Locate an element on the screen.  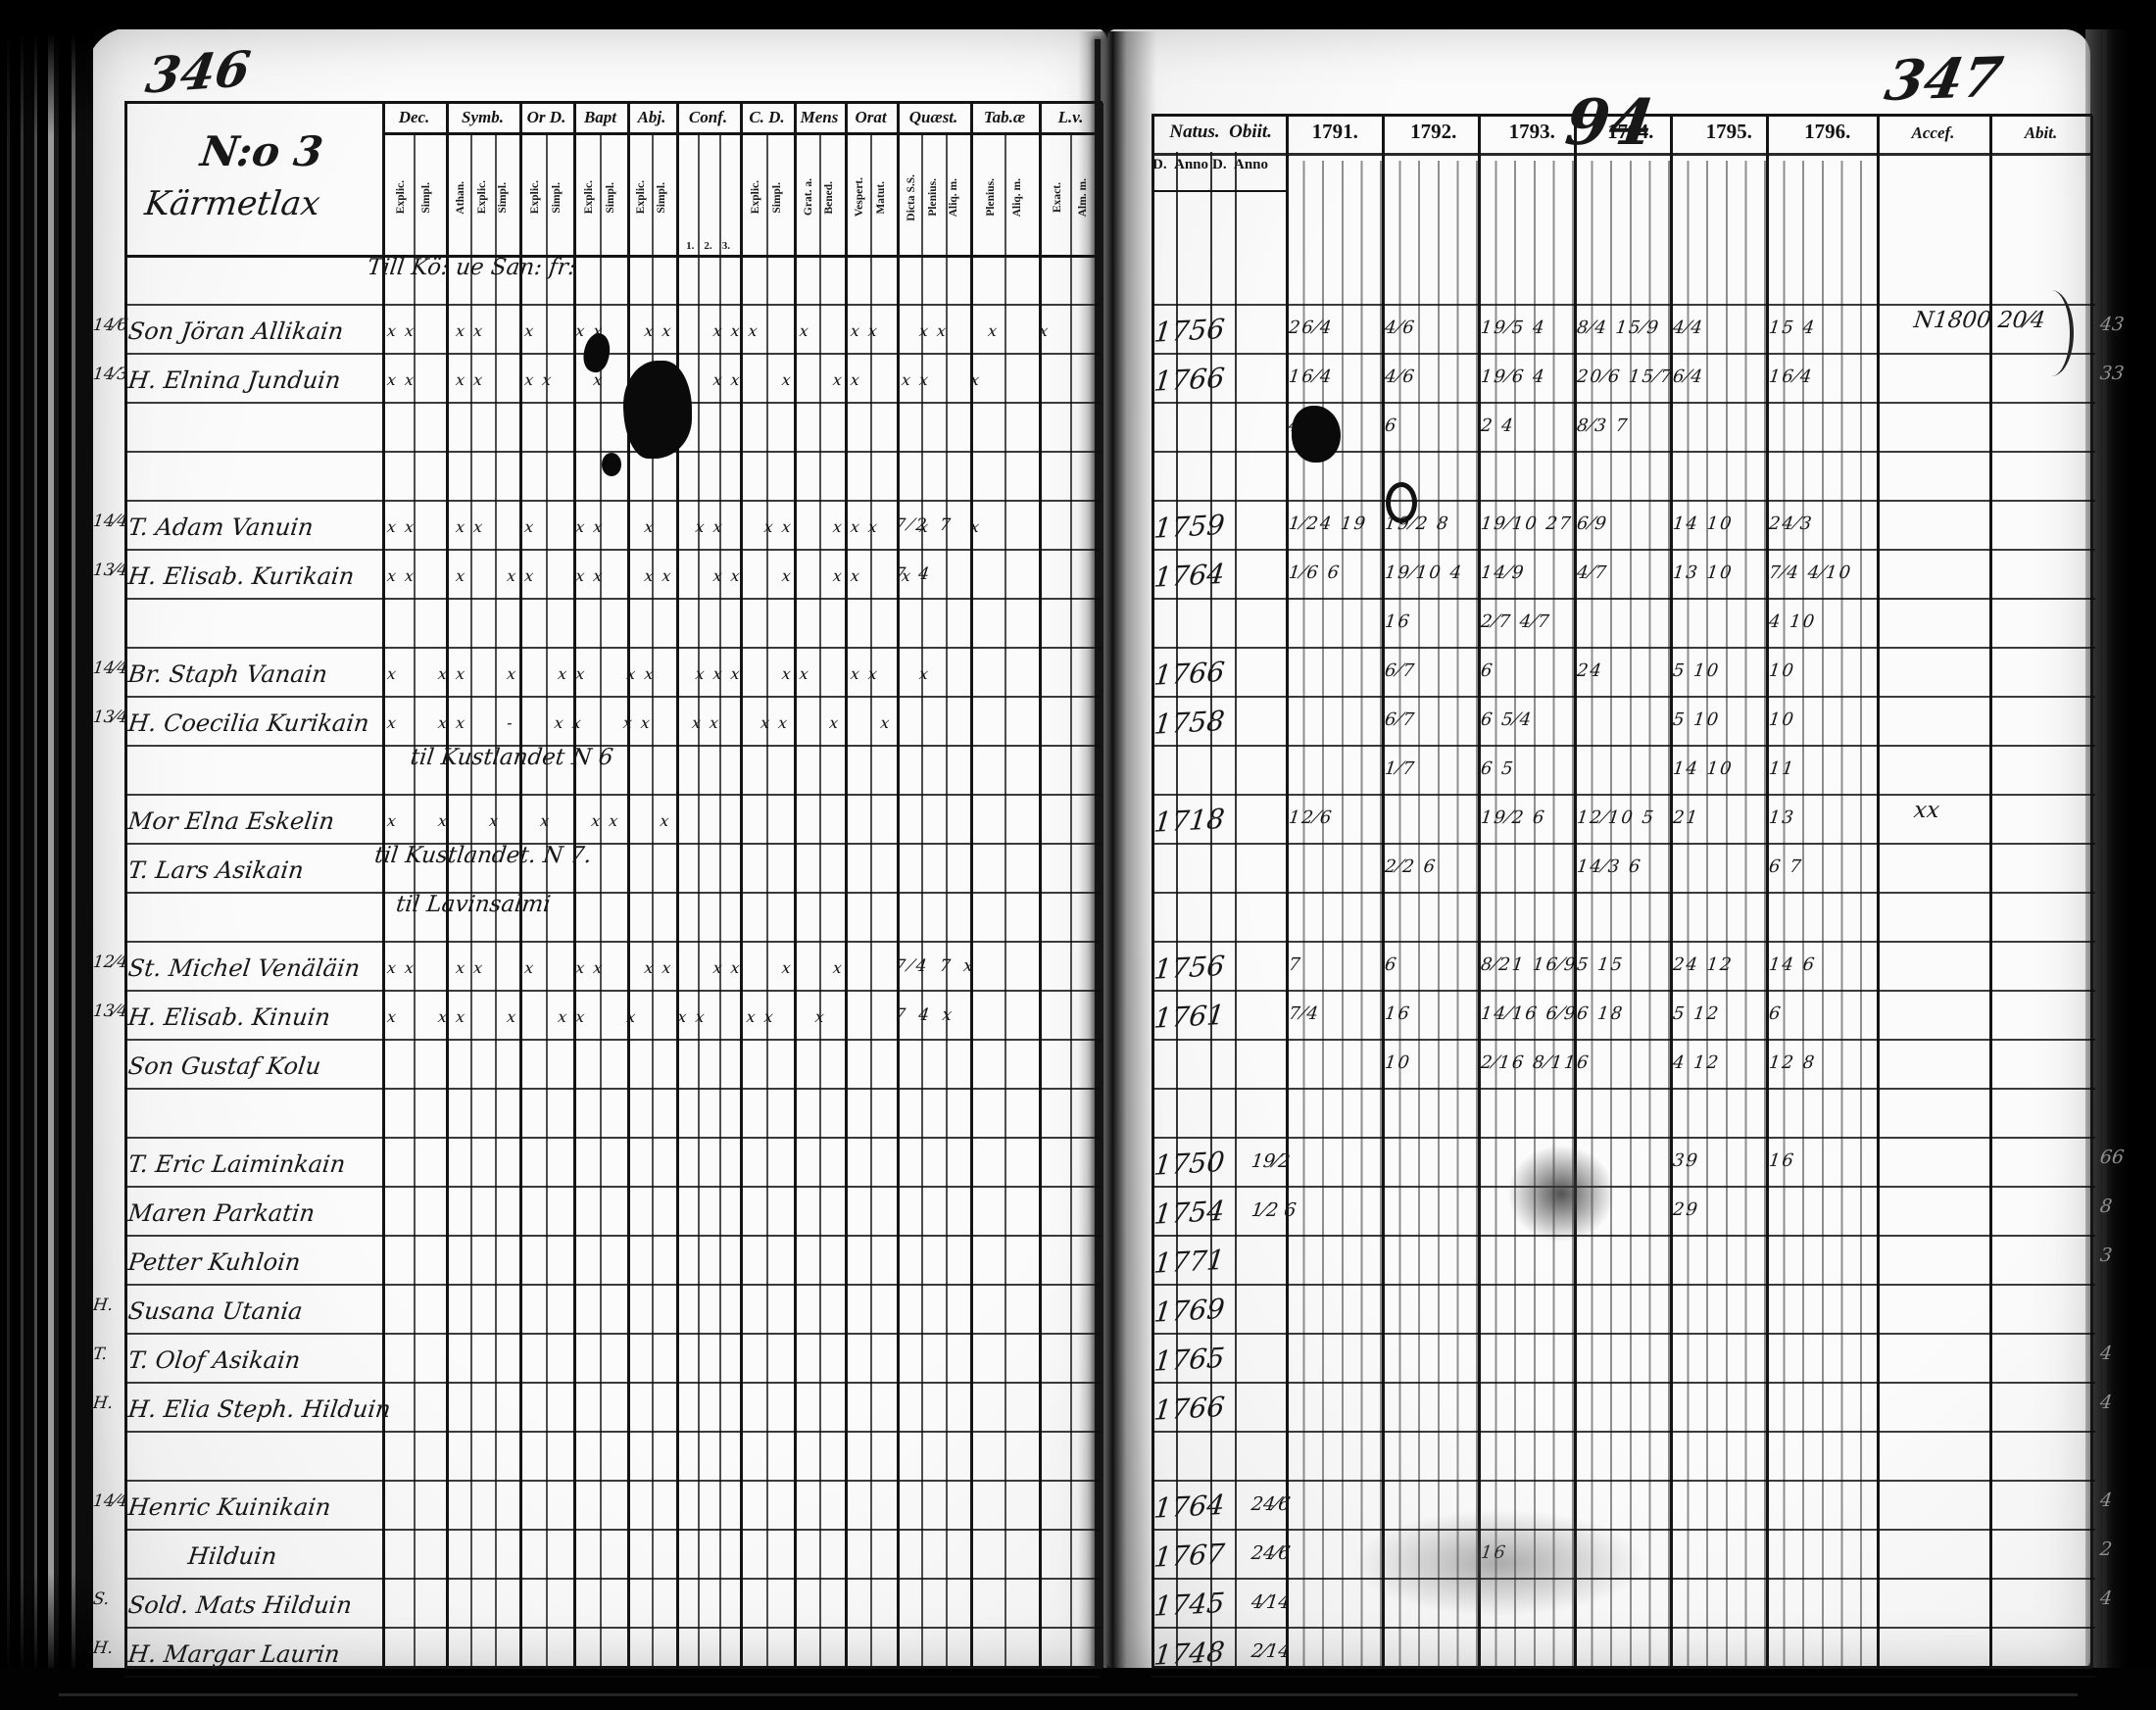
year-1796-entry: 13 is located at coordinates (1782, 817).